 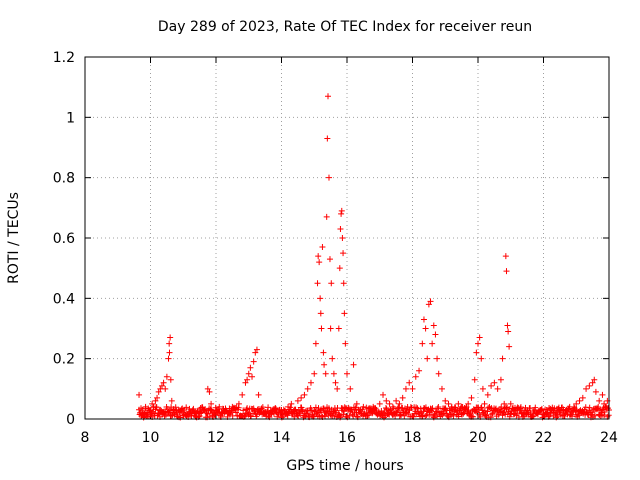 I want to click on x-tick-label: 8, so click(x=85, y=438).